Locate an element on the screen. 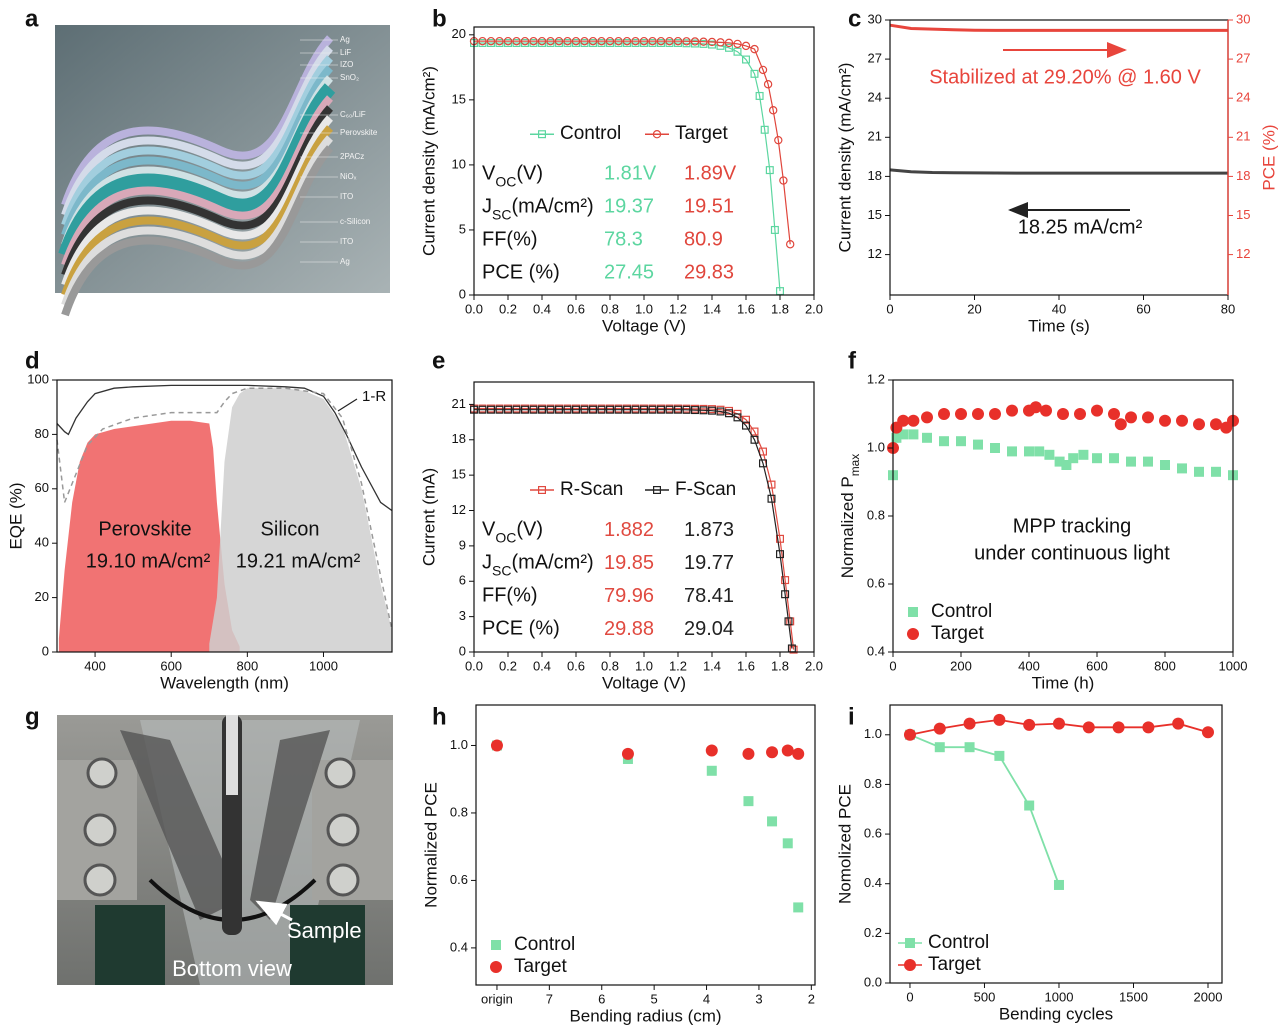 The image size is (1280, 1033). x-tick-label: 2000 is located at coordinates (1208, 996).